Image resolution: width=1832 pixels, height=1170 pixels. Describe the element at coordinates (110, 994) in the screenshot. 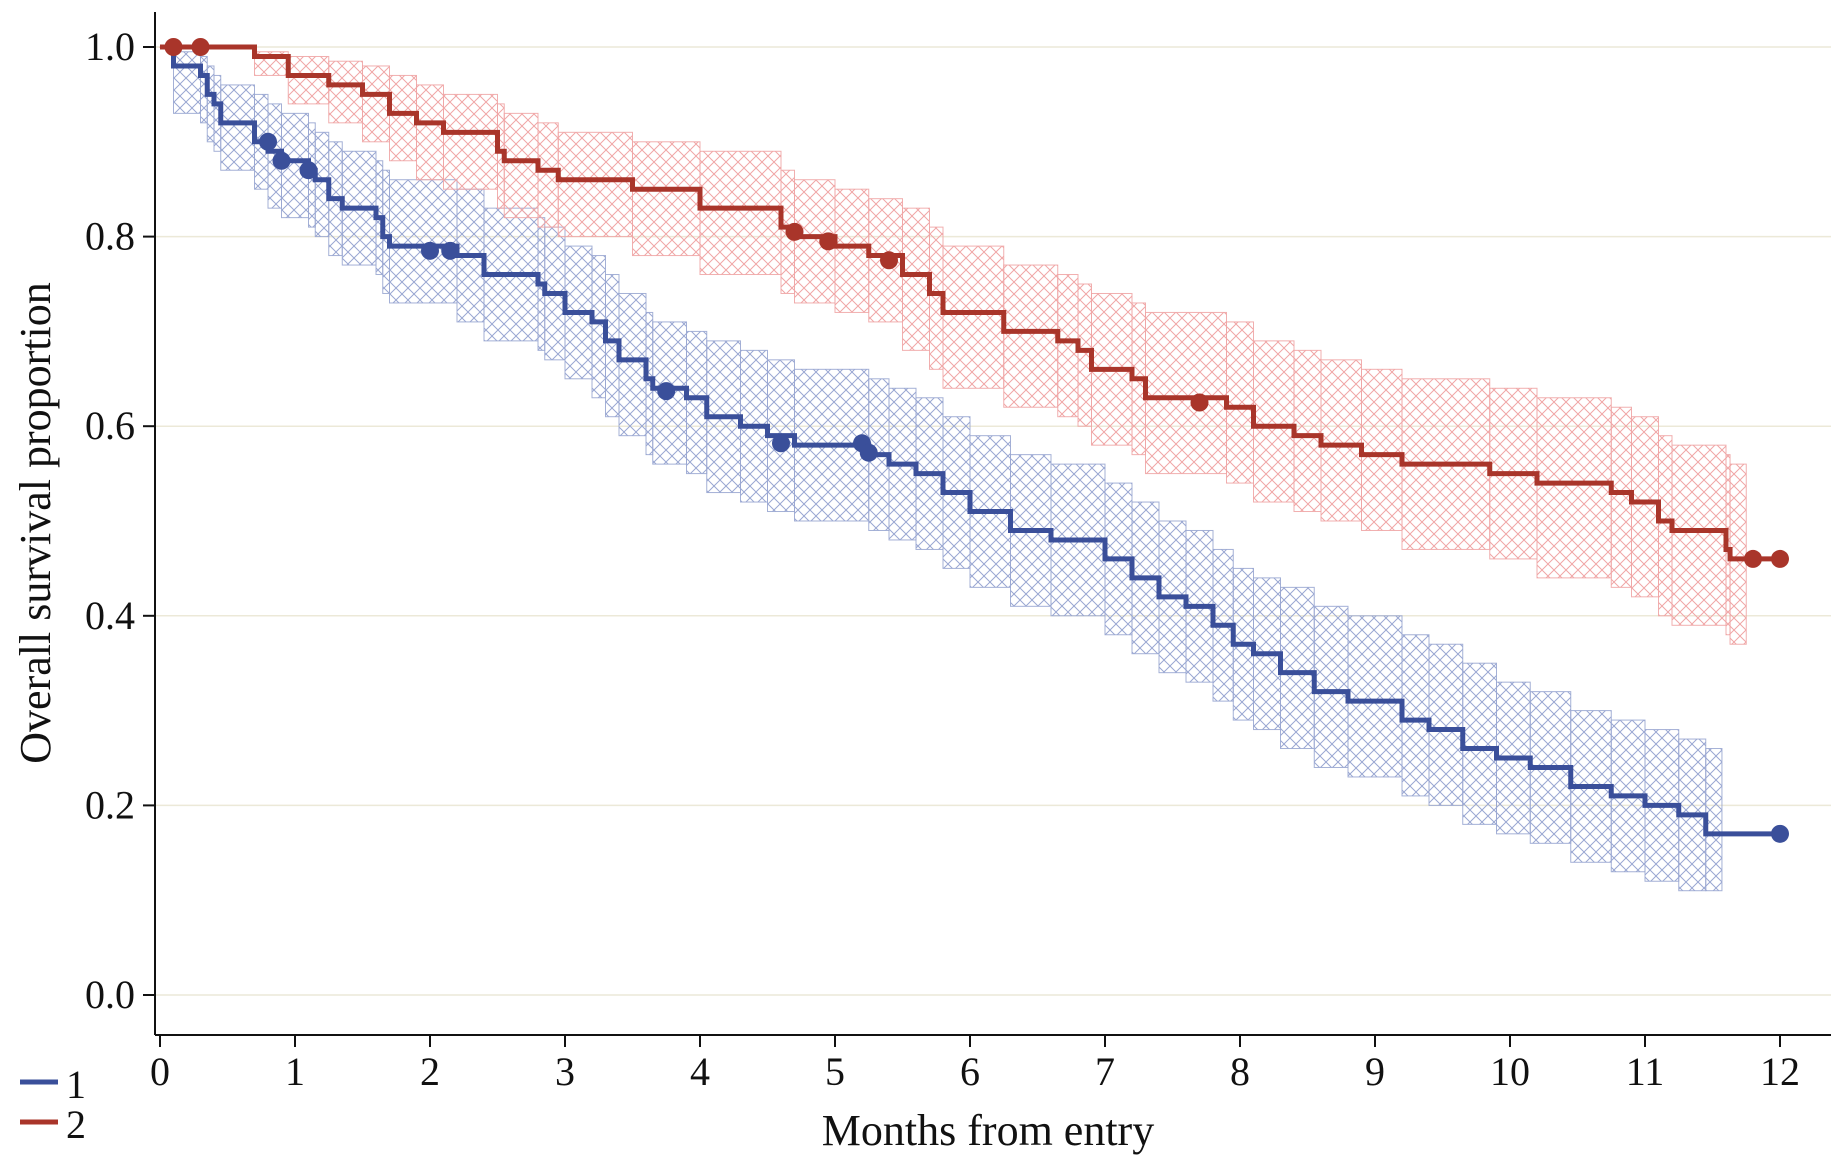

I see `y-tick-label: 0.0` at that location.